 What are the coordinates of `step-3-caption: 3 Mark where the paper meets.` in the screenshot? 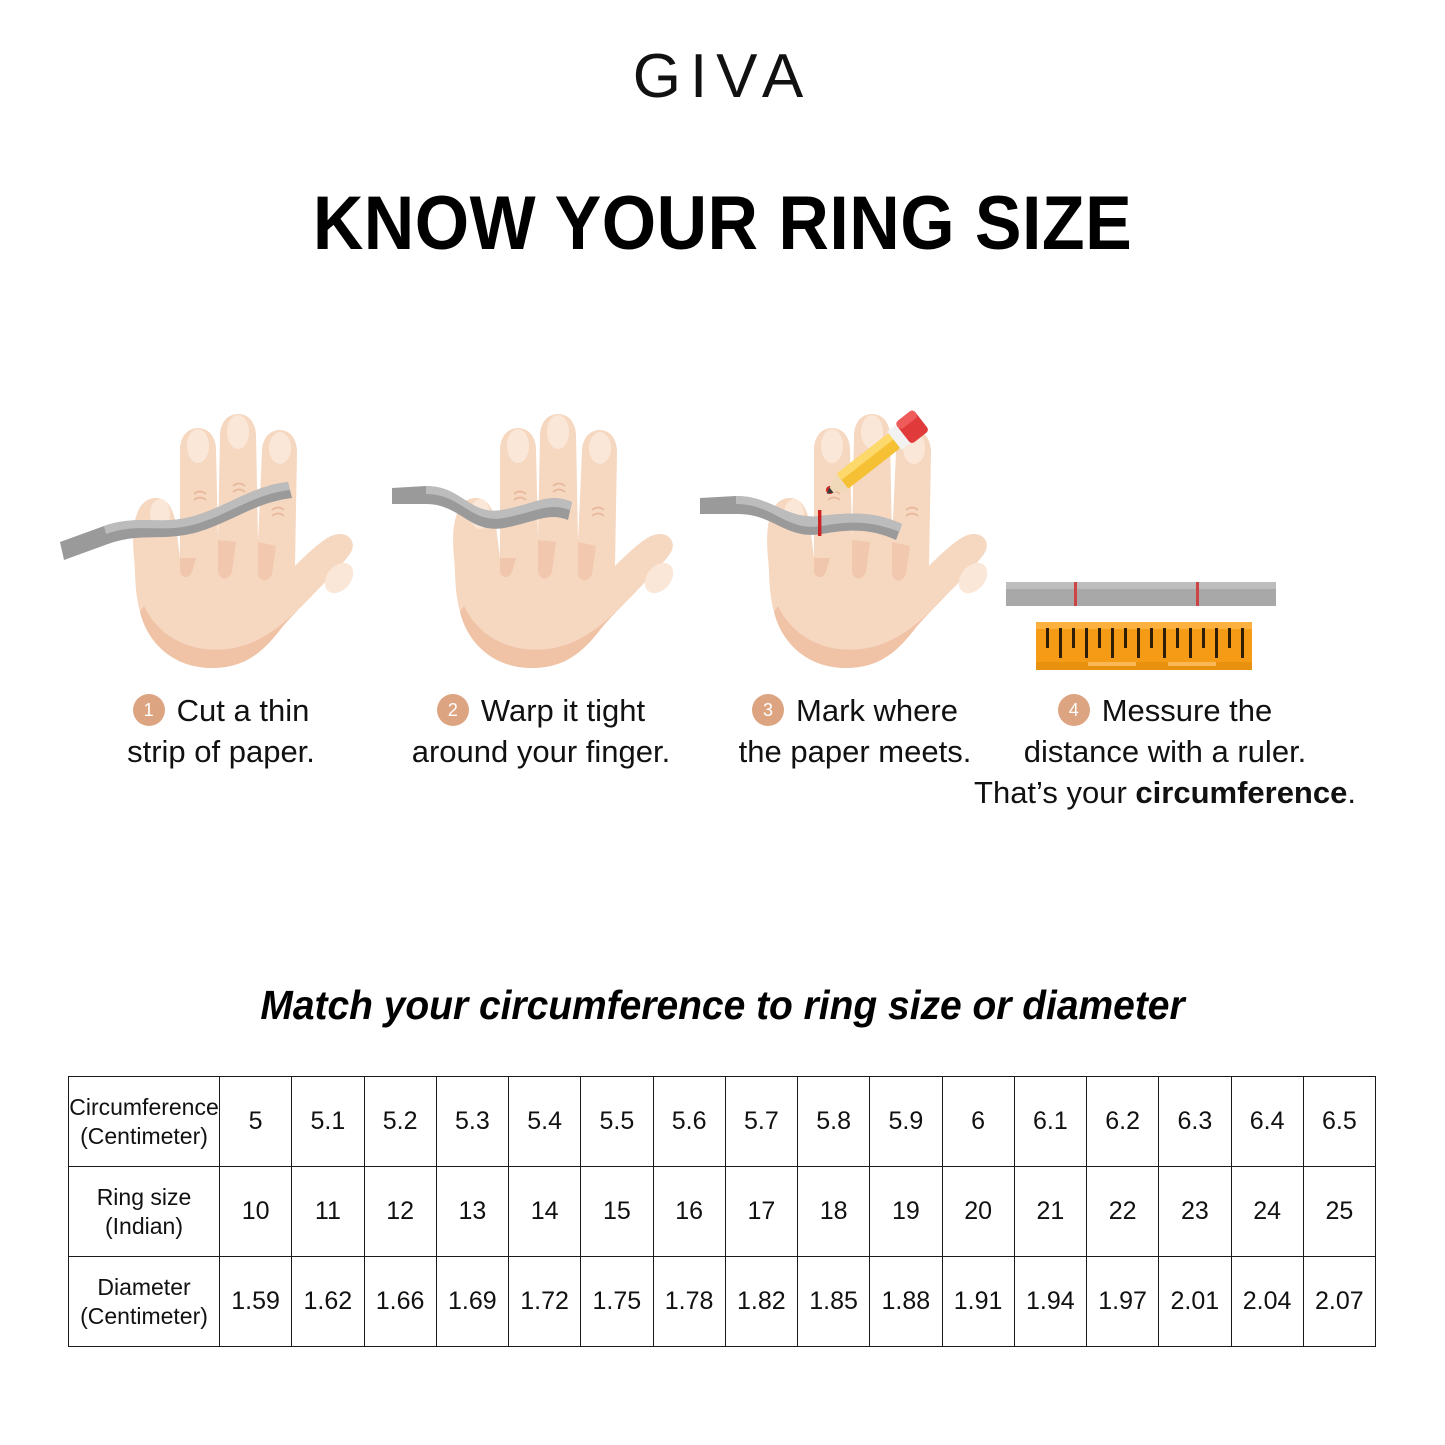 It's located at (855, 731).